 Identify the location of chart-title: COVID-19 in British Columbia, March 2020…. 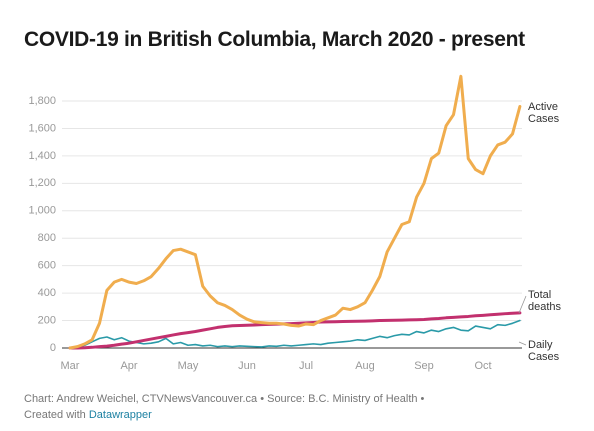
(274, 39).